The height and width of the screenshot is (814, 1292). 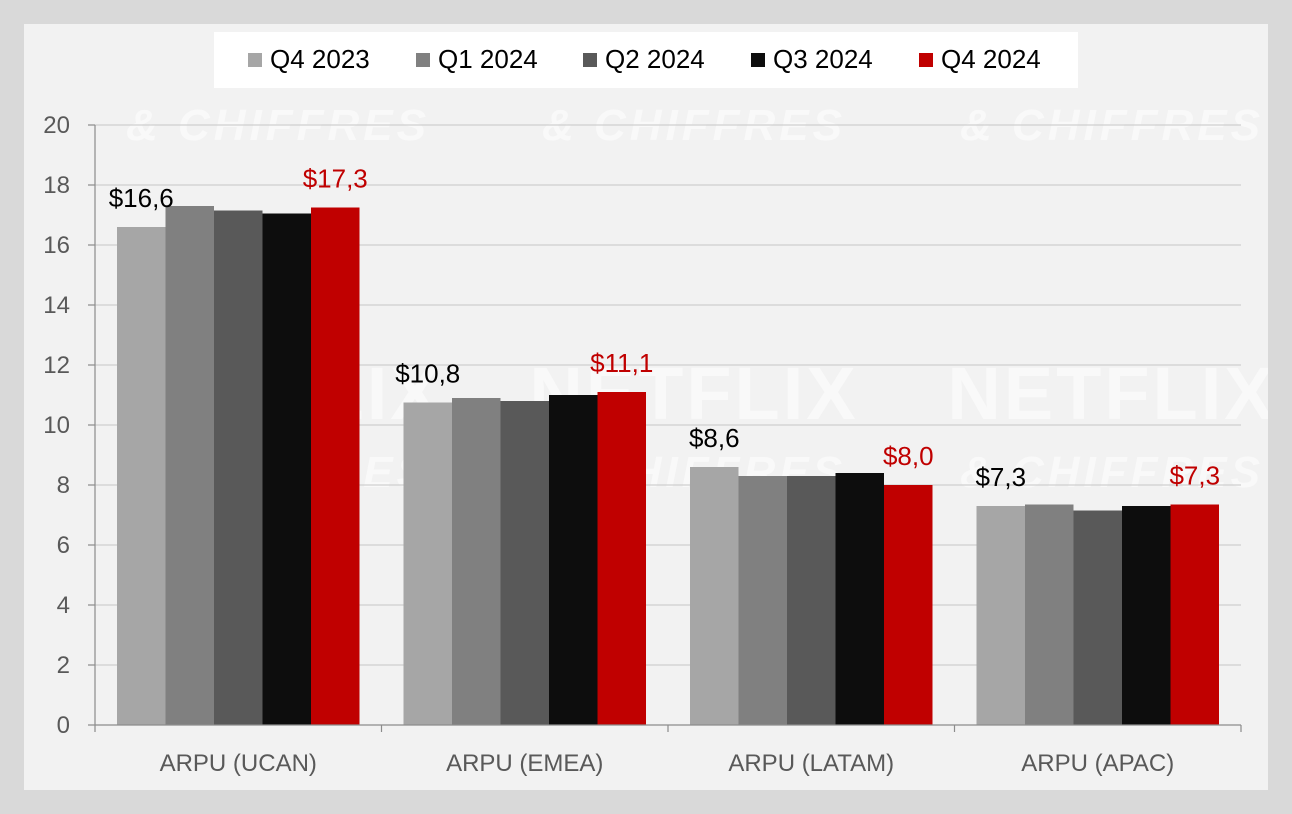 I want to click on x-category-label: ARPU (APAC), so click(x=1097, y=763).